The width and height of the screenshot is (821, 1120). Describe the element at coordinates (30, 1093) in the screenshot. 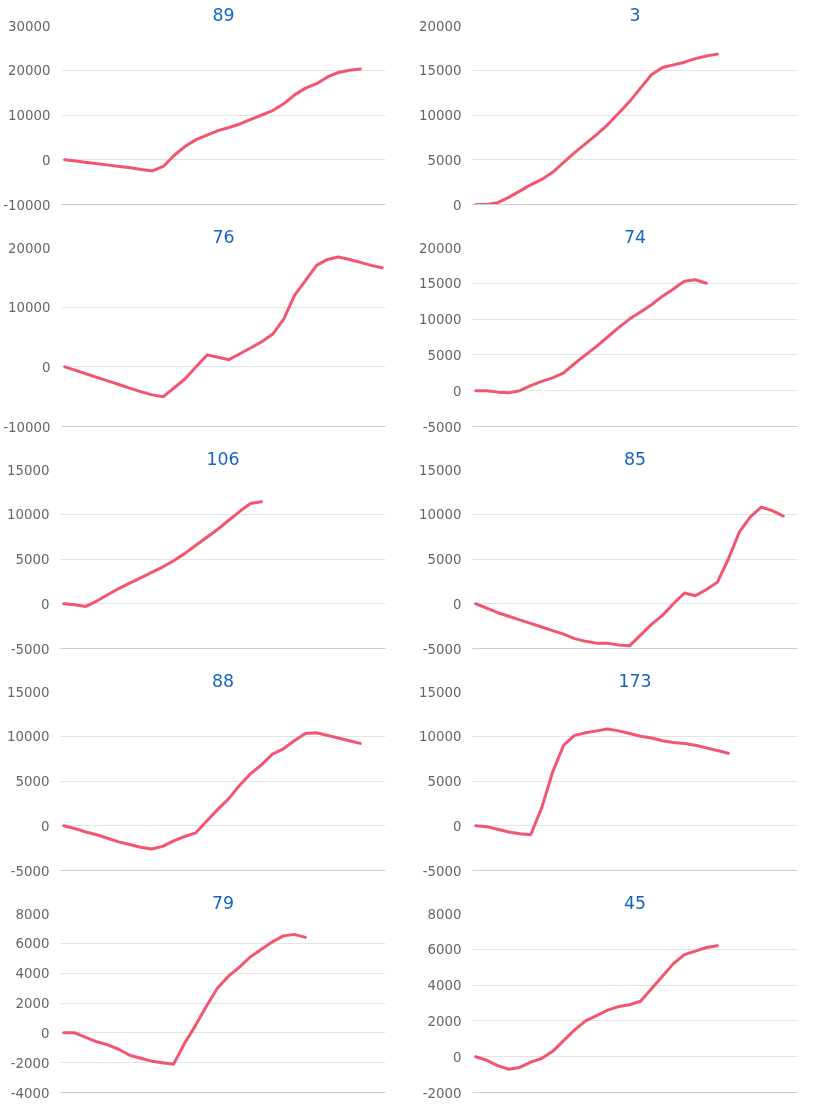

I see `y-tick-label: -4000` at that location.